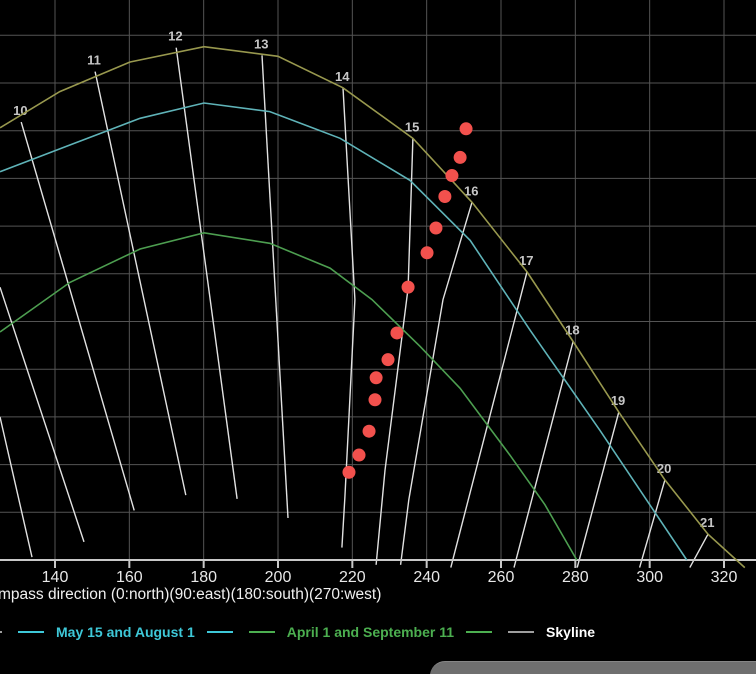 The width and height of the screenshot is (756, 674). I want to click on hour-label: 20, so click(664, 468).